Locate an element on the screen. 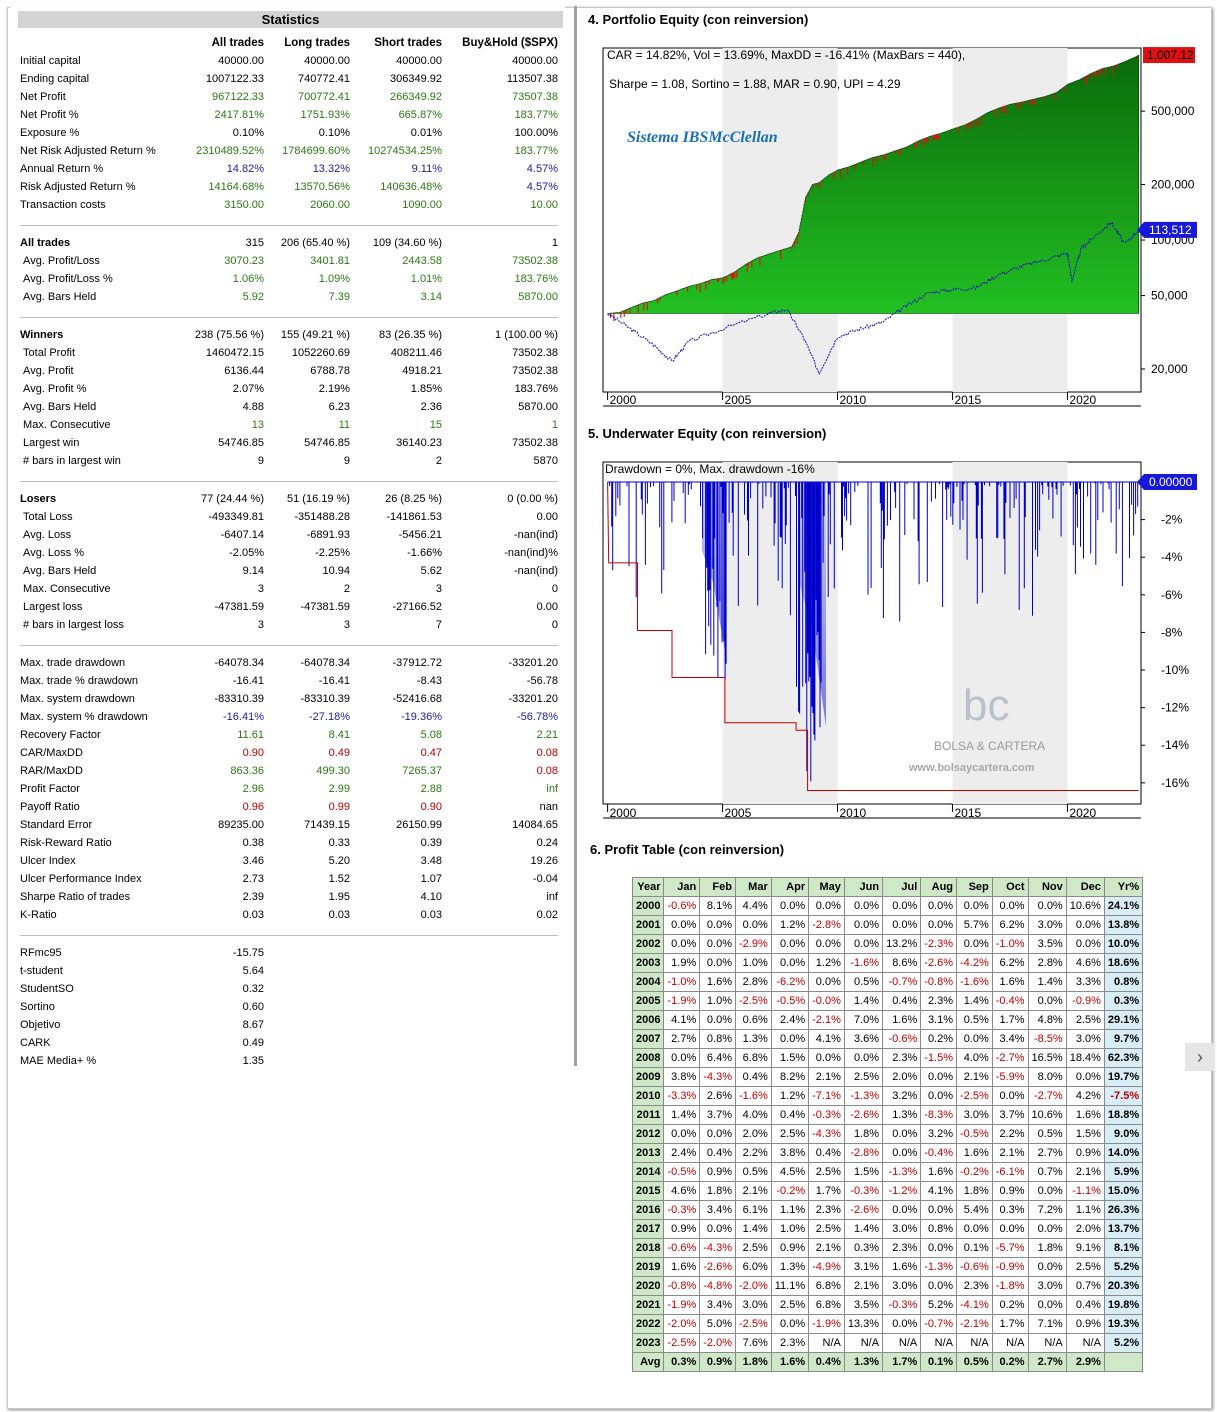  stats-row: StudentSO 0.32 is located at coordinates (290, 989).